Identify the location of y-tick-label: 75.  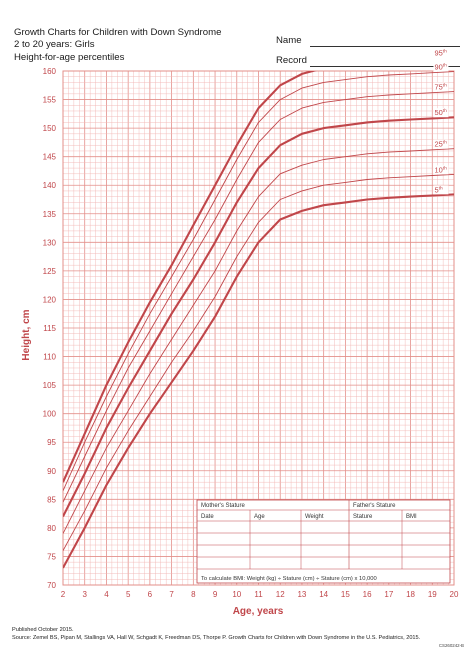
(51, 556).